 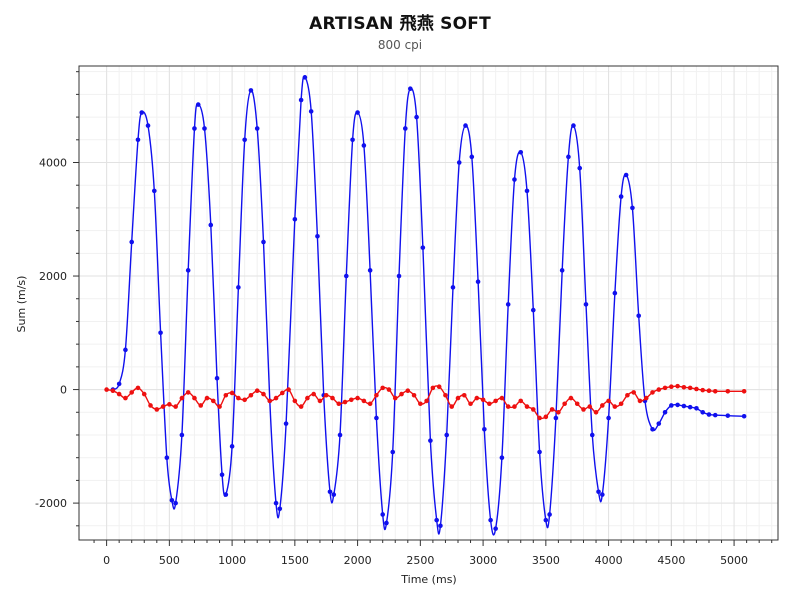 What do you see at coordinates (428, 579) in the screenshot?
I see `x-axis-title: Time (ms)` at bounding box center [428, 579].